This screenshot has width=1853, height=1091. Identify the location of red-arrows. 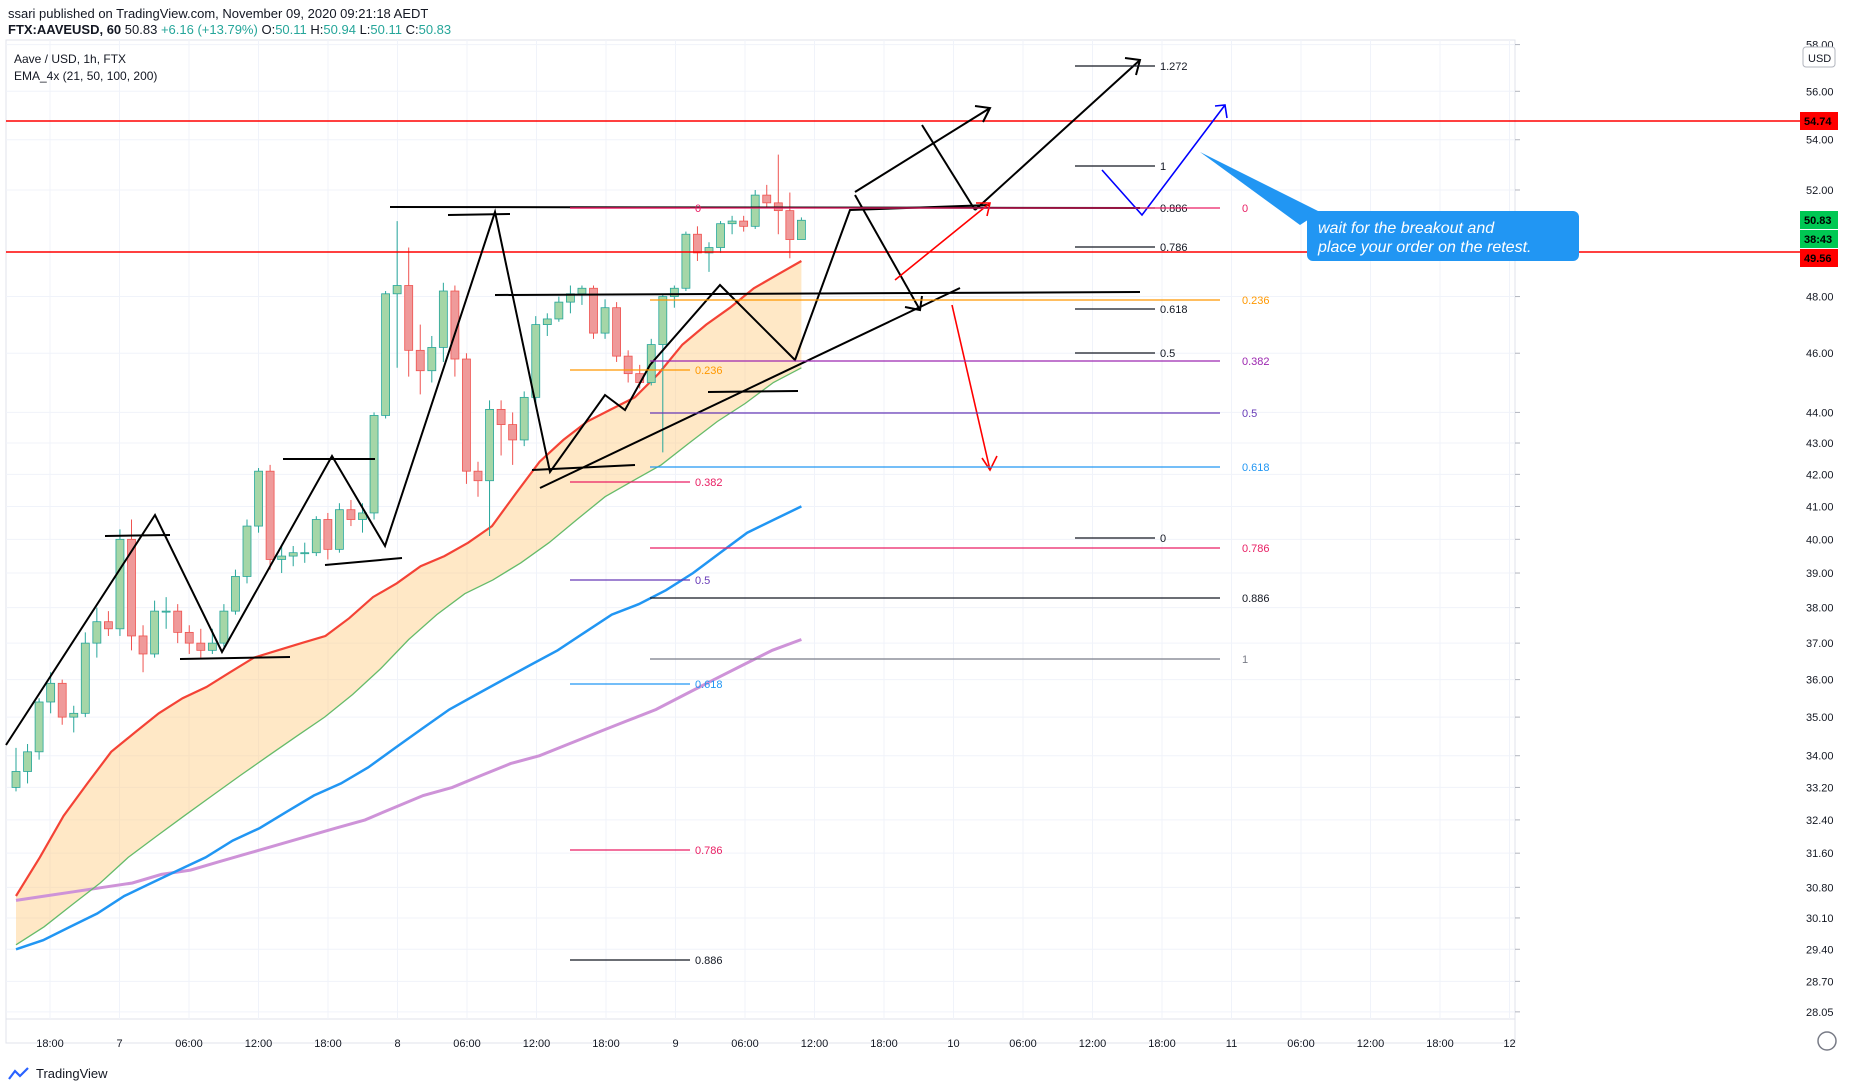
(946, 337).